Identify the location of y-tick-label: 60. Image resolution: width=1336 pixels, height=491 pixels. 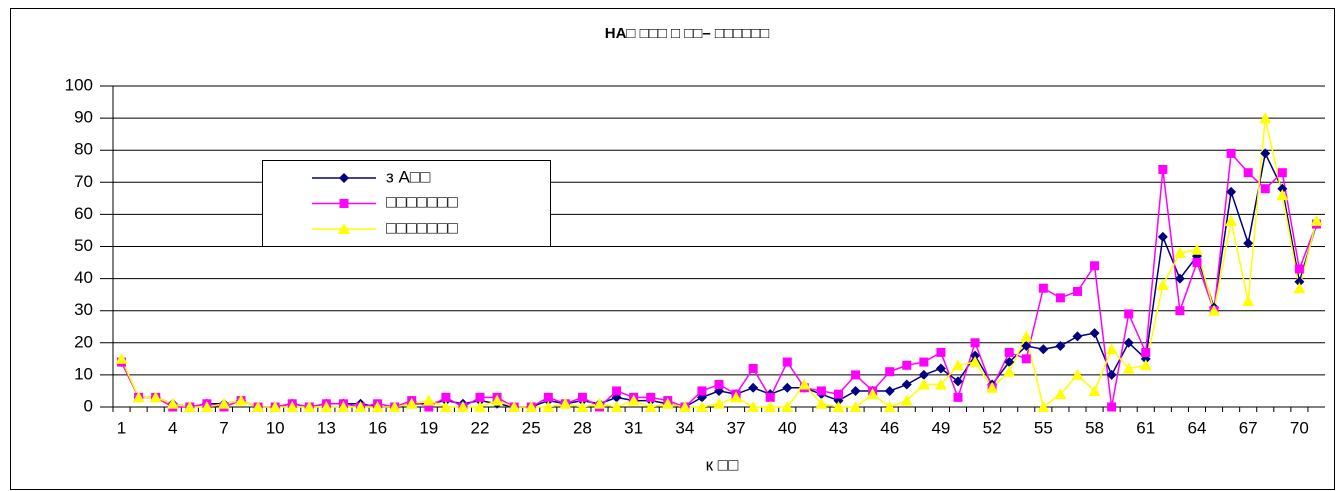
(83, 213).